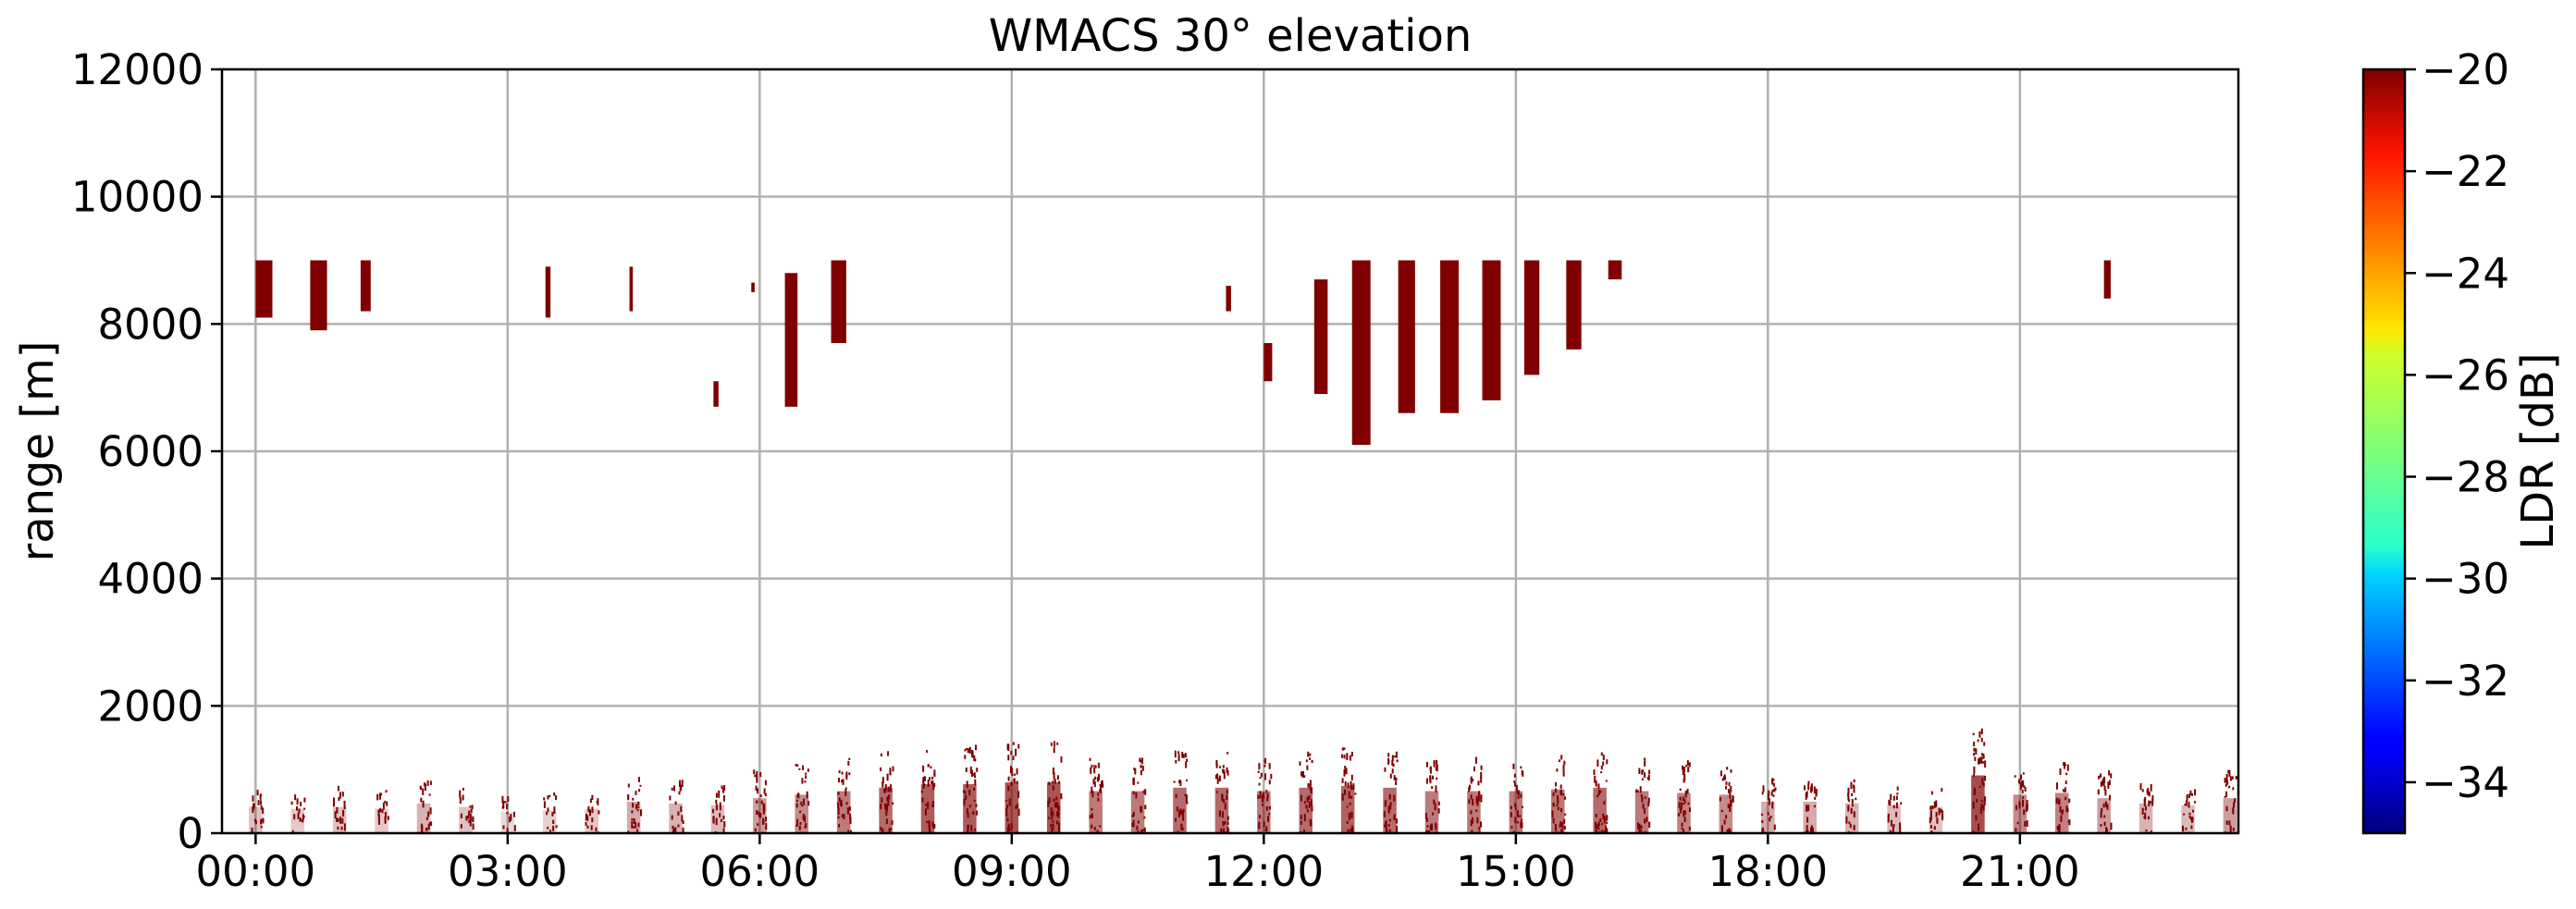 The height and width of the screenshot is (909, 2576). What do you see at coordinates (146, 451) in the screenshot?
I see `y-axis: 0 2000 4000 6000 8000 10000 12000` at bounding box center [146, 451].